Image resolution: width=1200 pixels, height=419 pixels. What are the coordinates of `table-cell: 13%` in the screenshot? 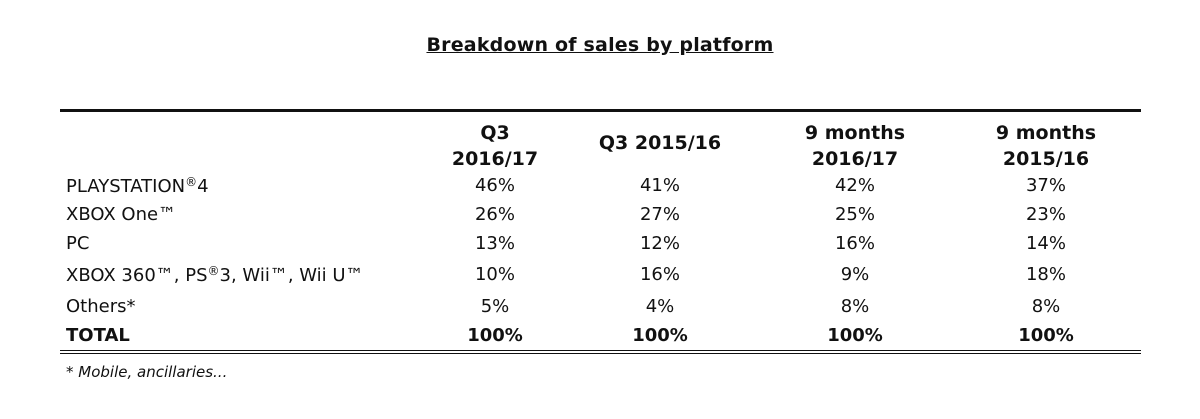 It's located at (494, 243).